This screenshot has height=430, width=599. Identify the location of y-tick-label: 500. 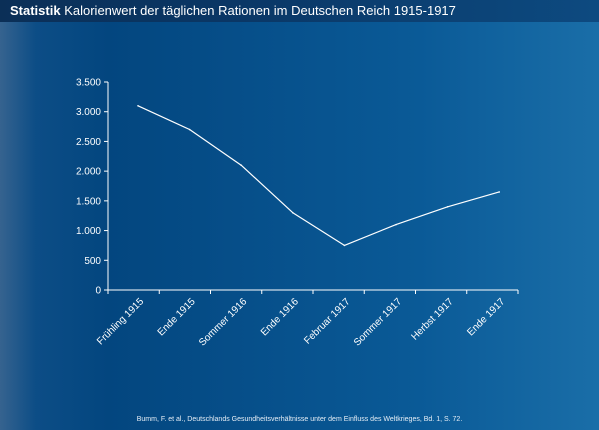
(92, 261).